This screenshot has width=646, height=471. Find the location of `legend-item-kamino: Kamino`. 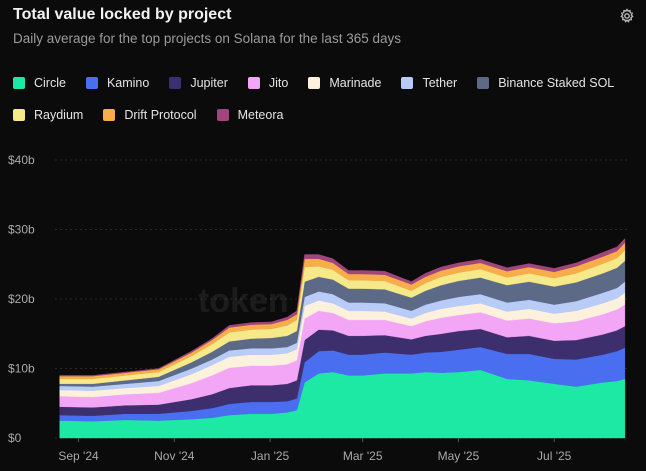

legend-item-kamino: Kamino is located at coordinates (117, 83).